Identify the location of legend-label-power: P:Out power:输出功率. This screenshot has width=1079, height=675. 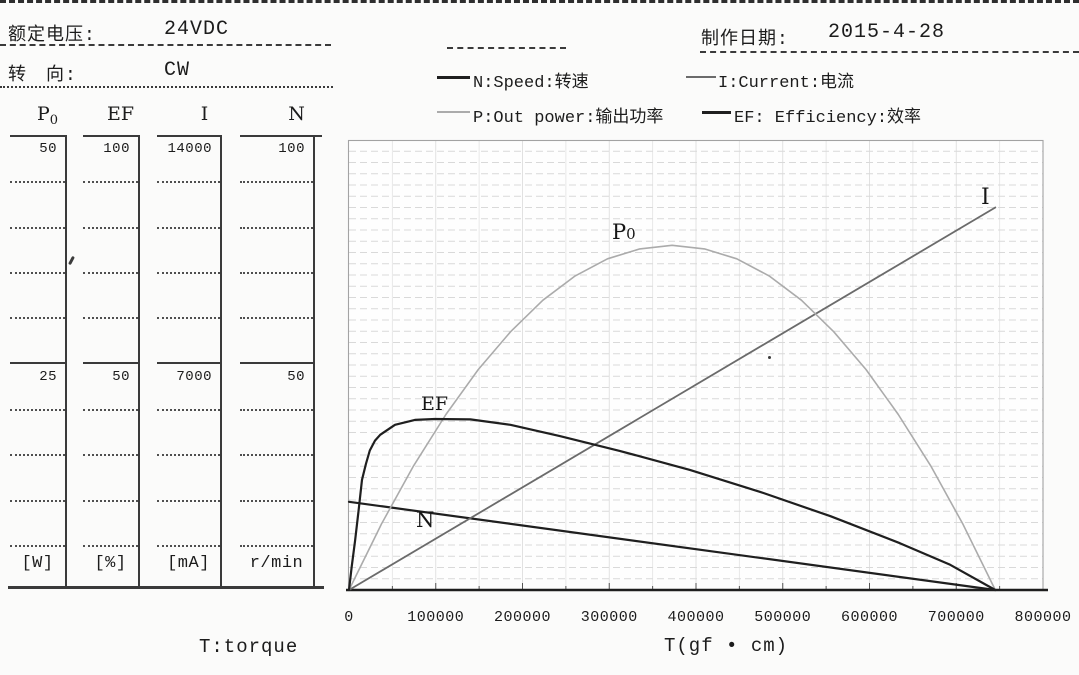
(568, 118).